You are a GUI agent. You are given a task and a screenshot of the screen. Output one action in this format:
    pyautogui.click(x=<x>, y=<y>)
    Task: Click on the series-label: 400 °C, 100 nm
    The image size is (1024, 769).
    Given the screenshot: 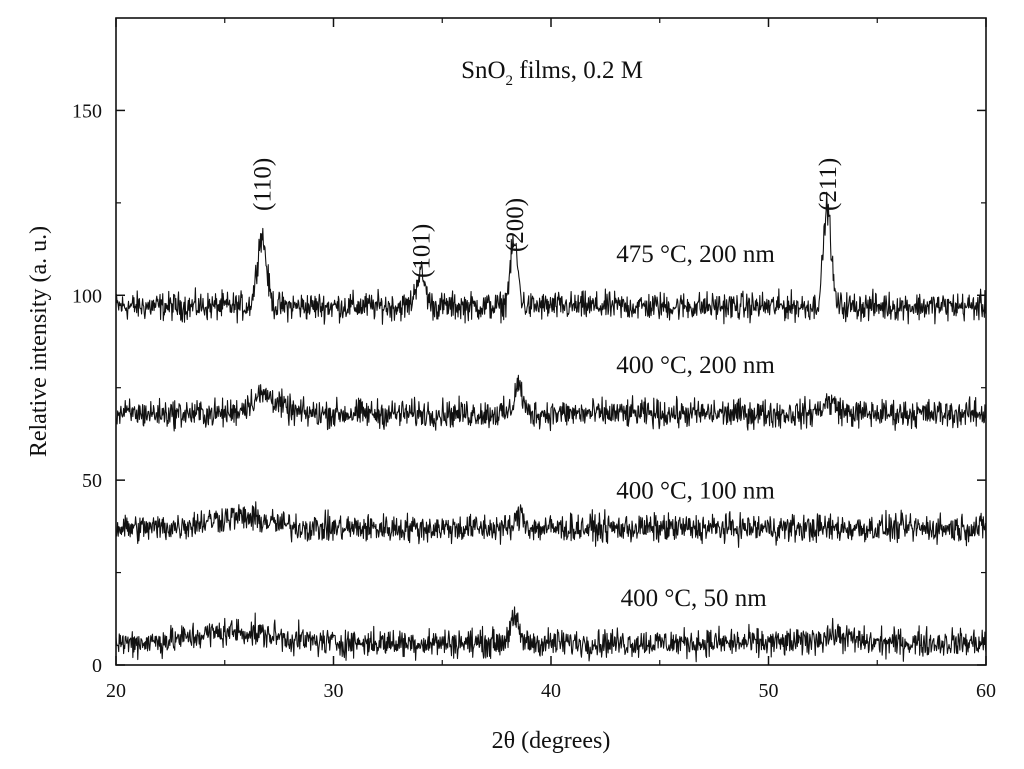 What is the action you would take?
    pyautogui.click(x=695, y=491)
    